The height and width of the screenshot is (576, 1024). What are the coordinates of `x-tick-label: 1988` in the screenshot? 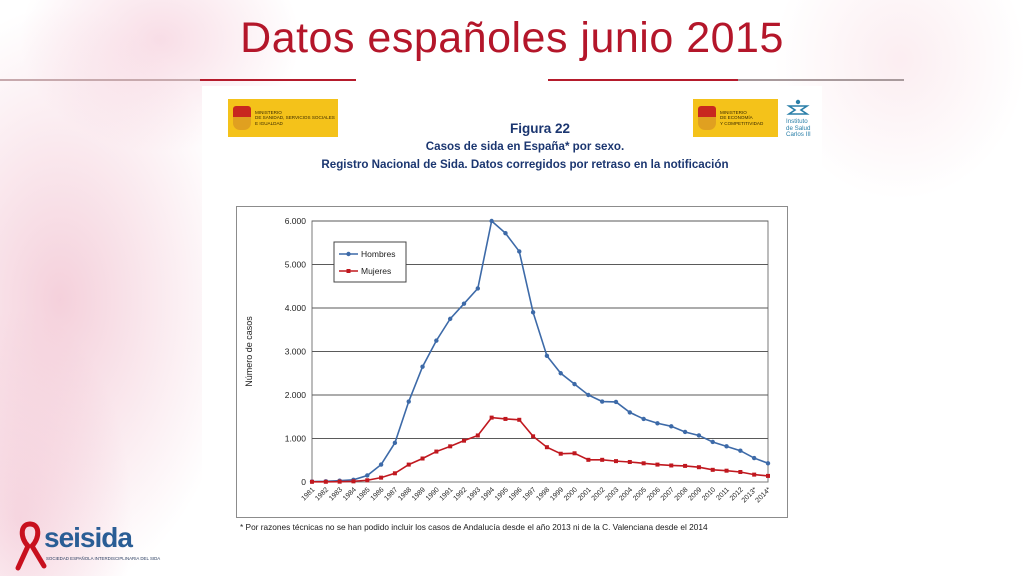 It's located at (405, 494).